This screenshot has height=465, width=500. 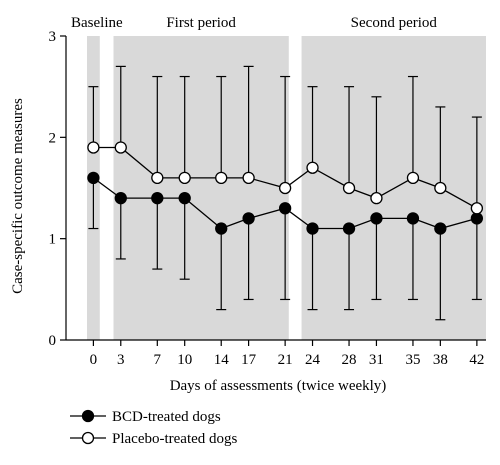 I want to click on x-tick-label: 3, so click(x=121, y=360).